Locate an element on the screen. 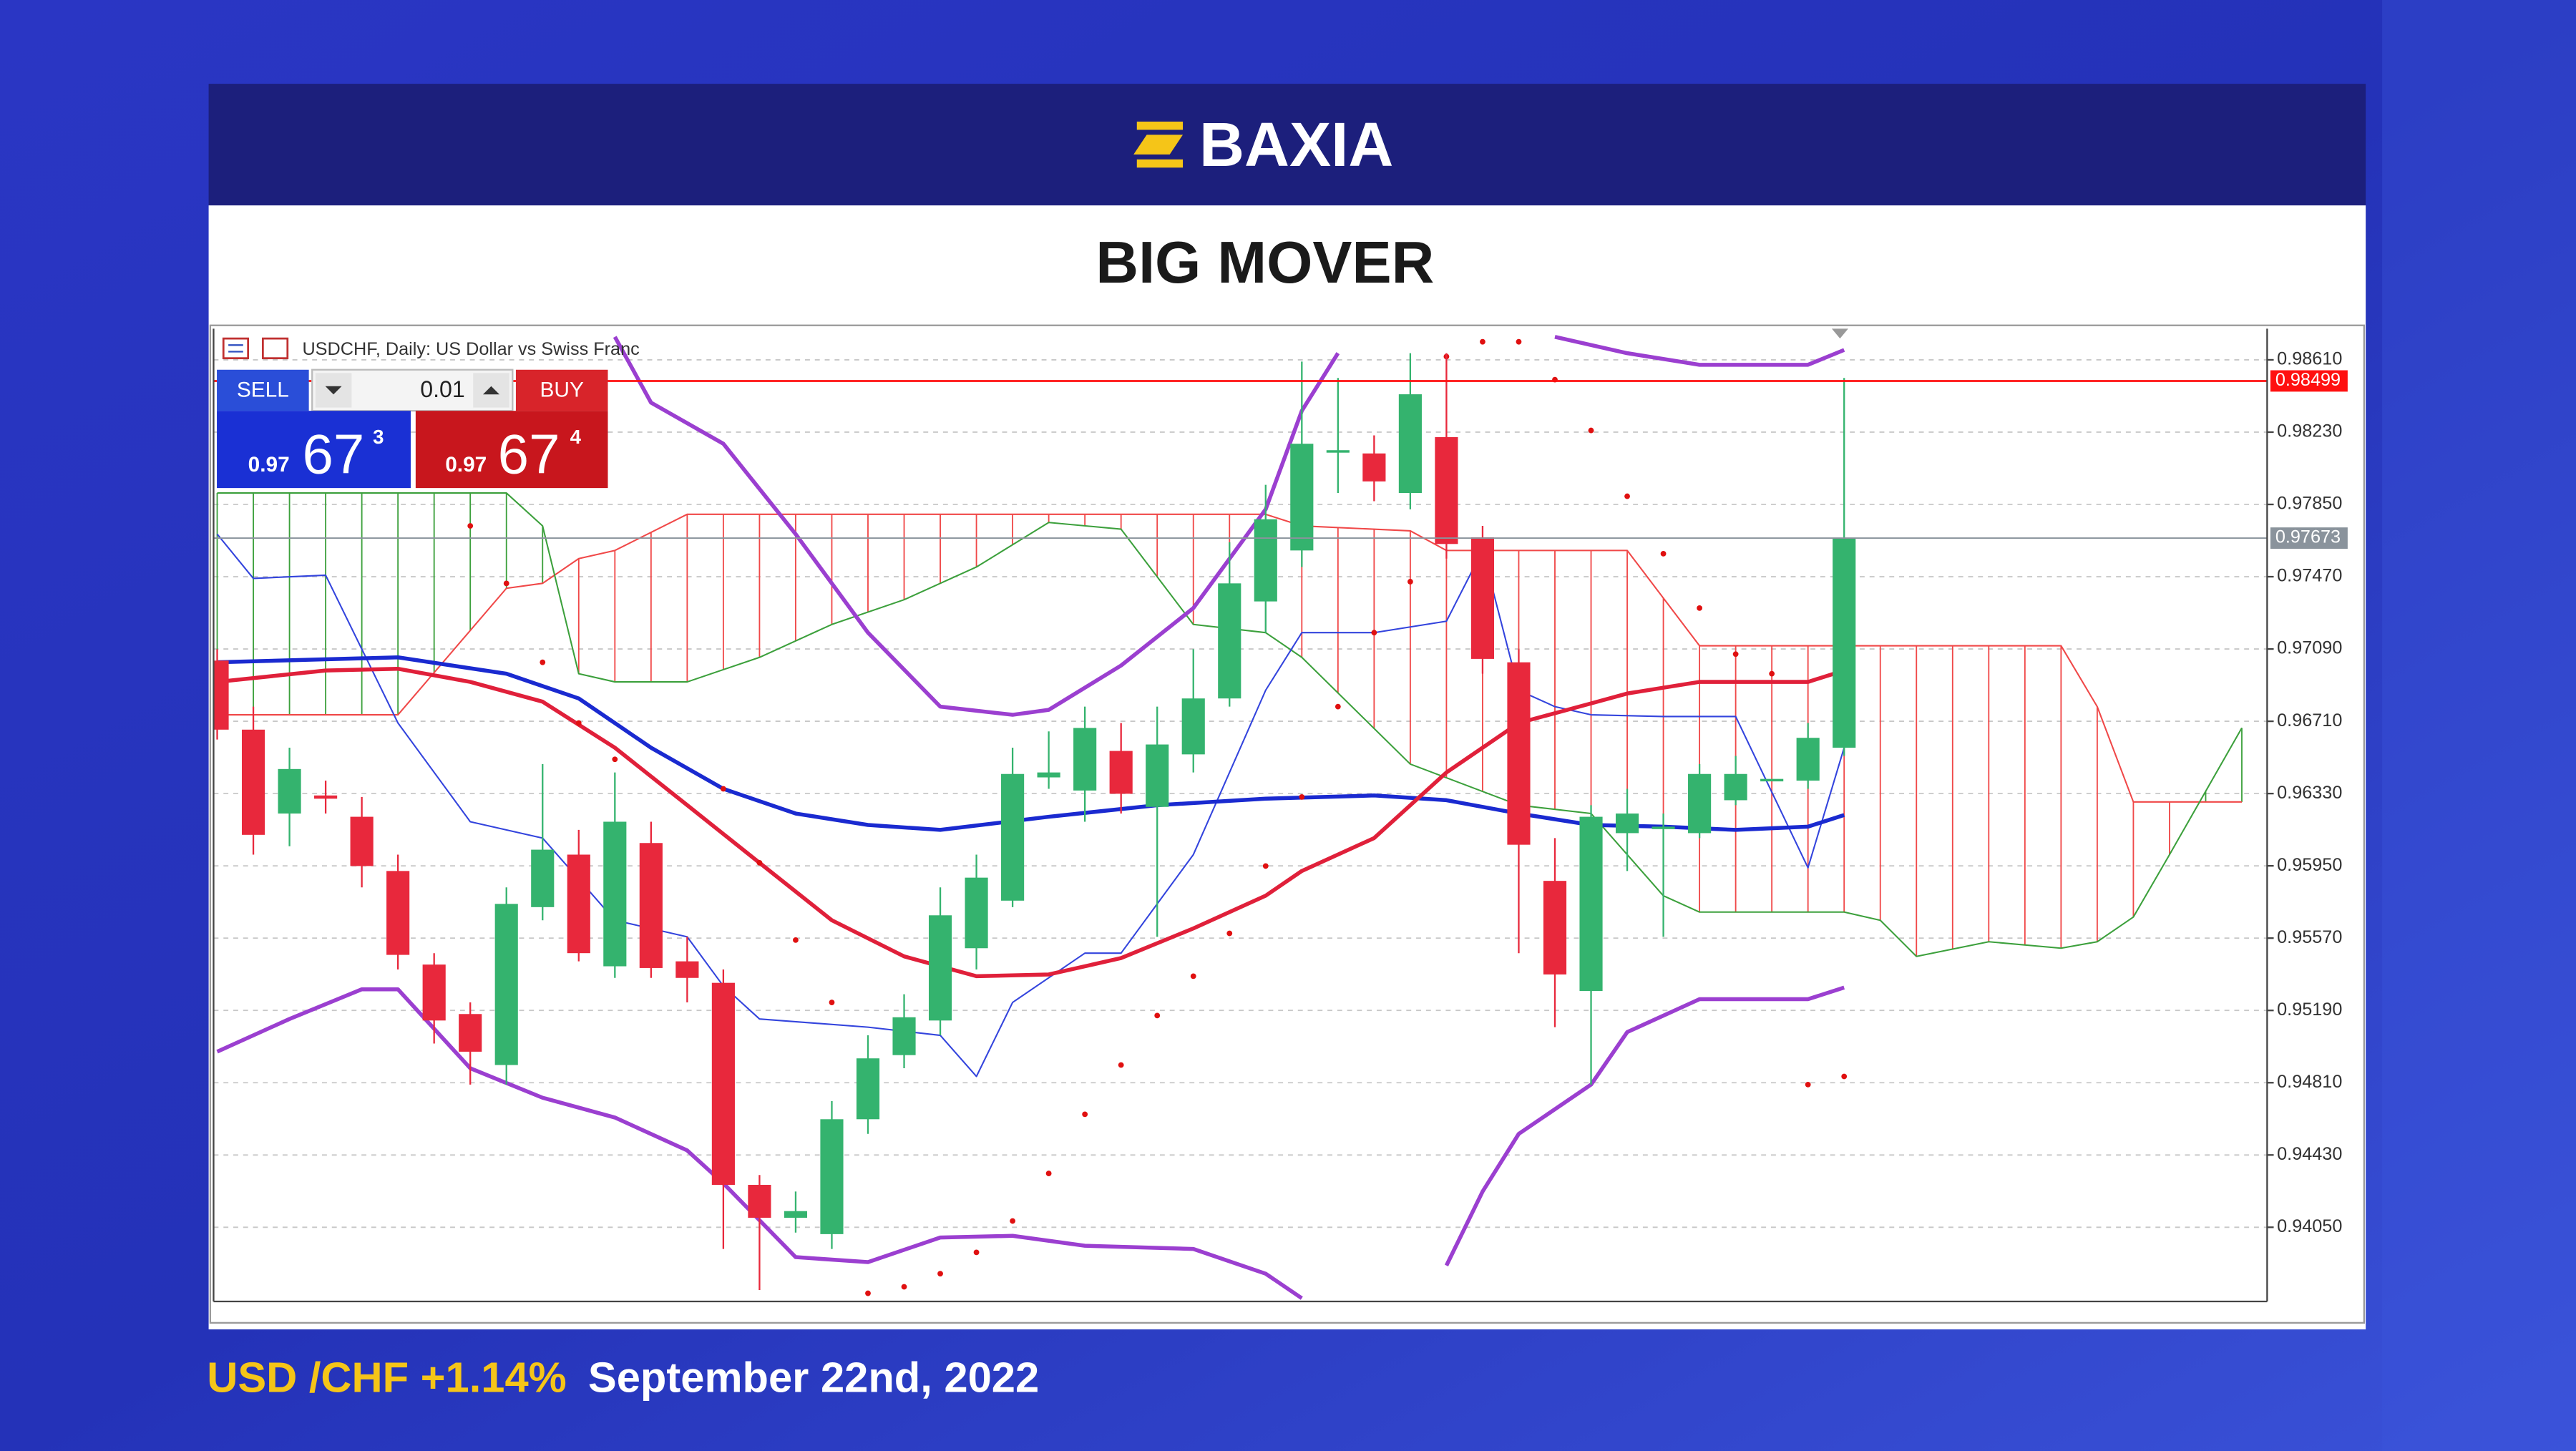  chart-title: USDCHF, Daily: US Dollar vs Swiss Franc is located at coordinates (470, 349).